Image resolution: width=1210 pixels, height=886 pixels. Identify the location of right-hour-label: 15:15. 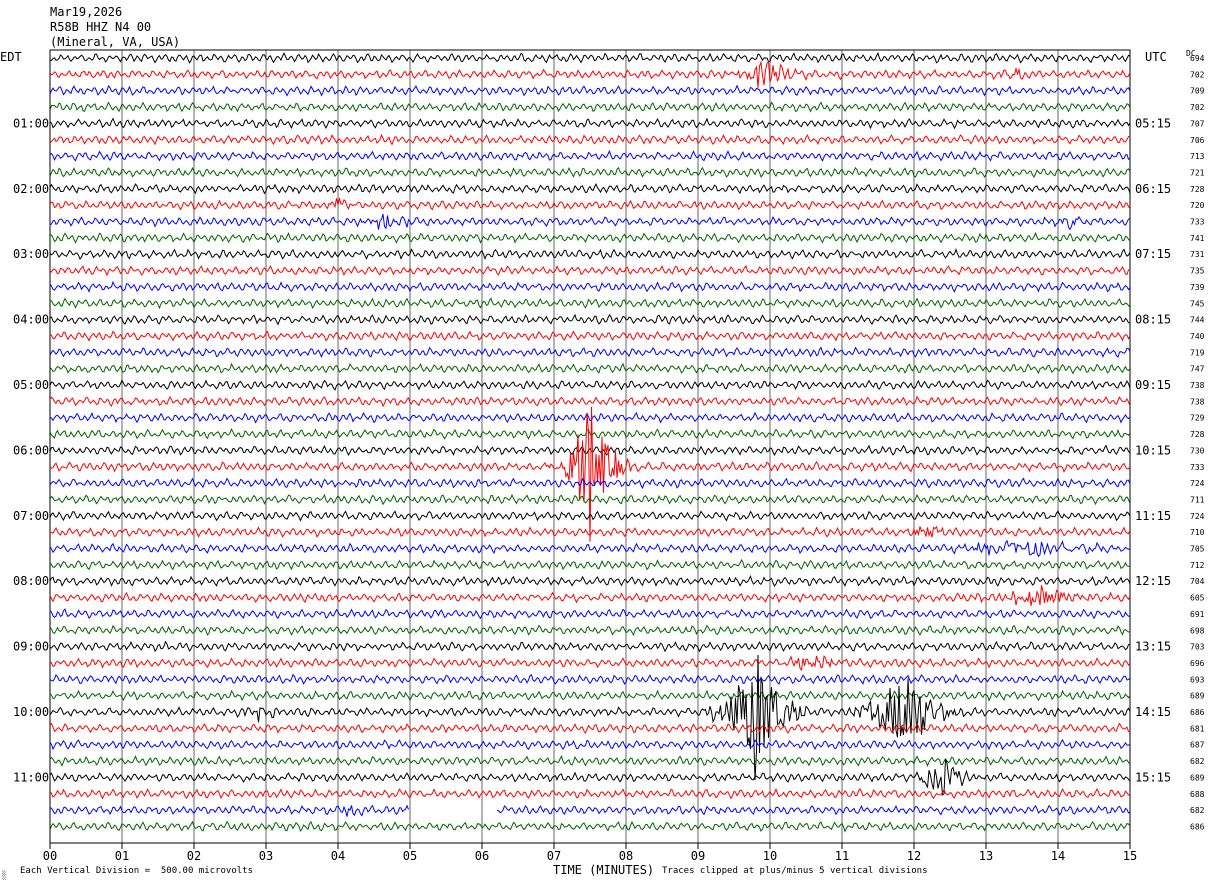
(1153, 777).